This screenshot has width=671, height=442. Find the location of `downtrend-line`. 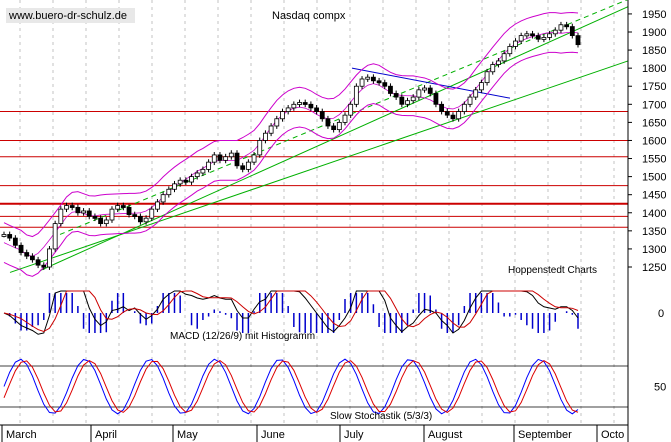

downtrend-line is located at coordinates (431, 83).